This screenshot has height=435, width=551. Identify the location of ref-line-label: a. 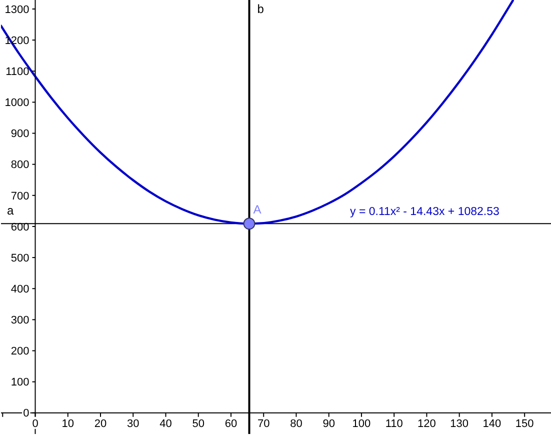
(10, 211).